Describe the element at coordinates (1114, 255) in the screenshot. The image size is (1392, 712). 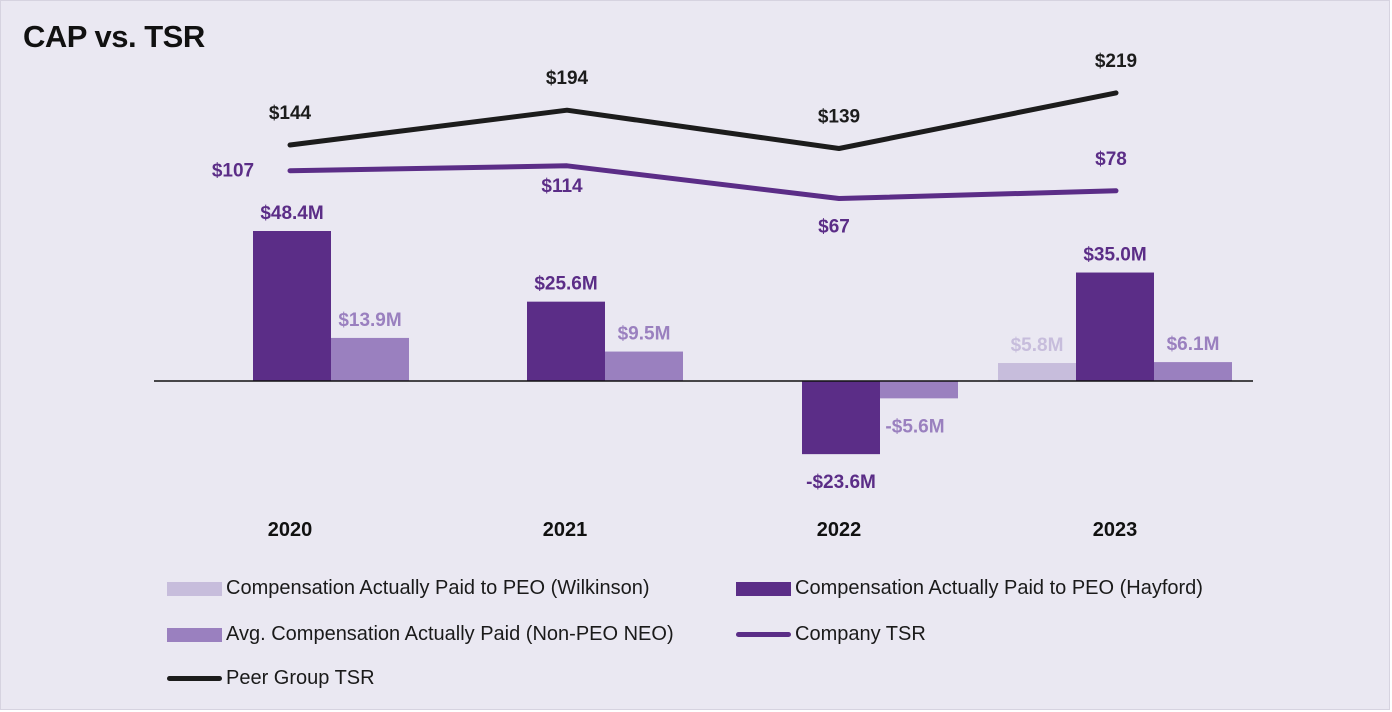
I see `data-label-hayford-2023: $35.0M` at that location.